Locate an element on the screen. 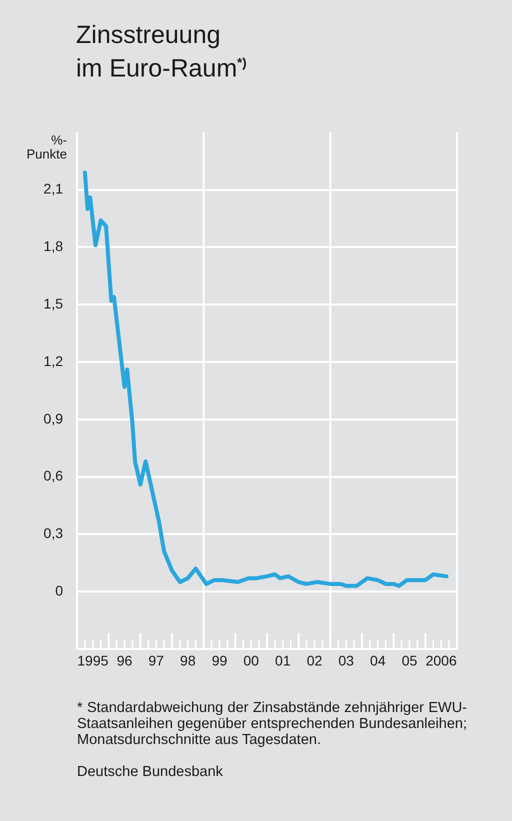  x-tick-label: 1995 is located at coordinates (93, 660).